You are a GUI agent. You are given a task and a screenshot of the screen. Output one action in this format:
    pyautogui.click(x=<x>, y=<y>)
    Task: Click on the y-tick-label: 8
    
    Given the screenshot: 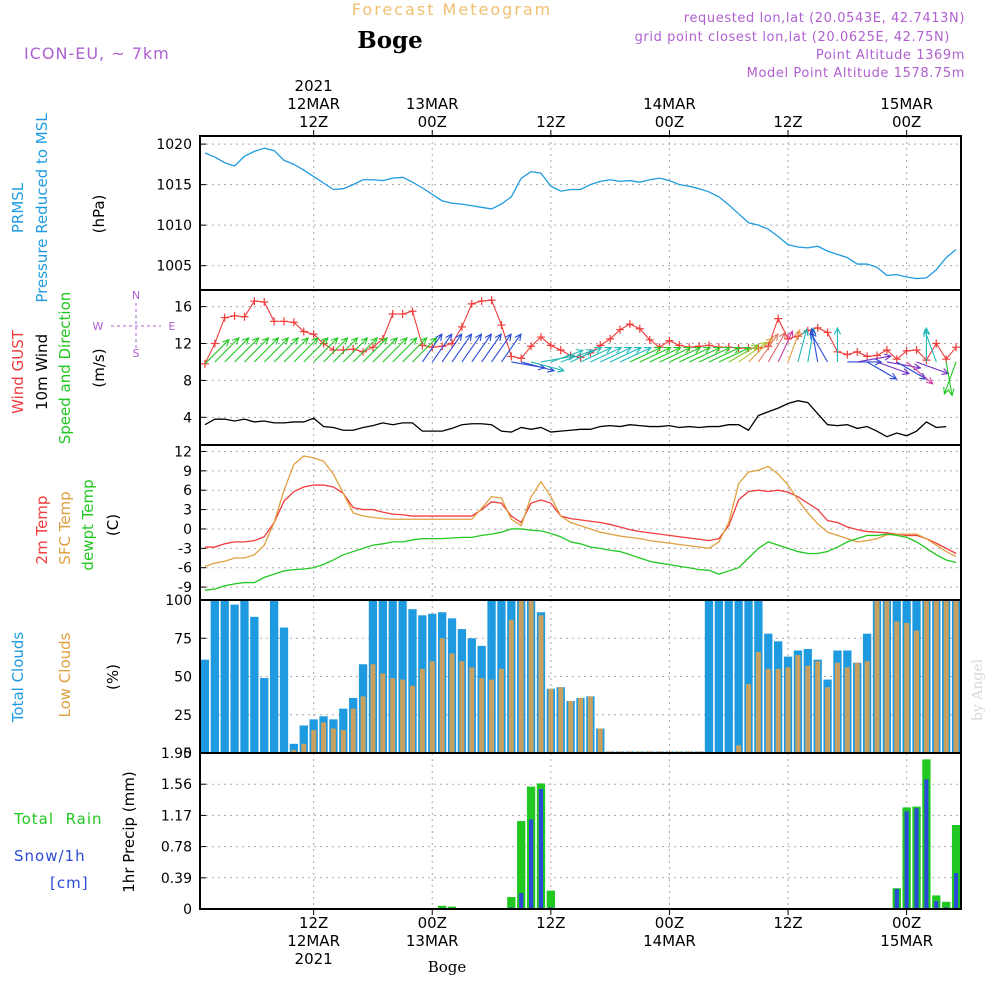 What is the action you would take?
    pyautogui.click(x=187, y=381)
    